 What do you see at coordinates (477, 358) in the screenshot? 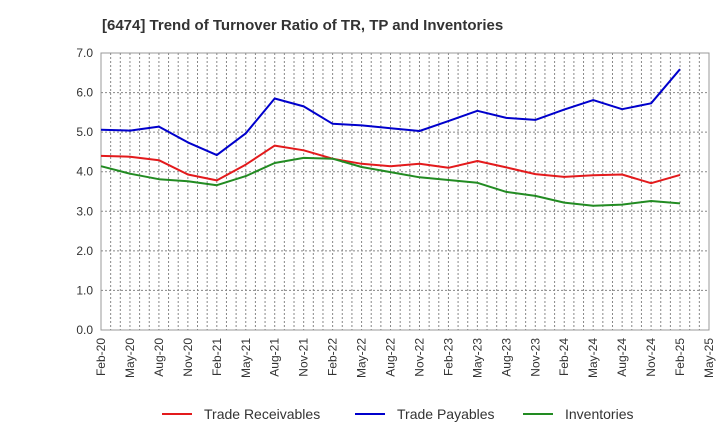
I see `x-tick-label: May-23` at bounding box center [477, 358].